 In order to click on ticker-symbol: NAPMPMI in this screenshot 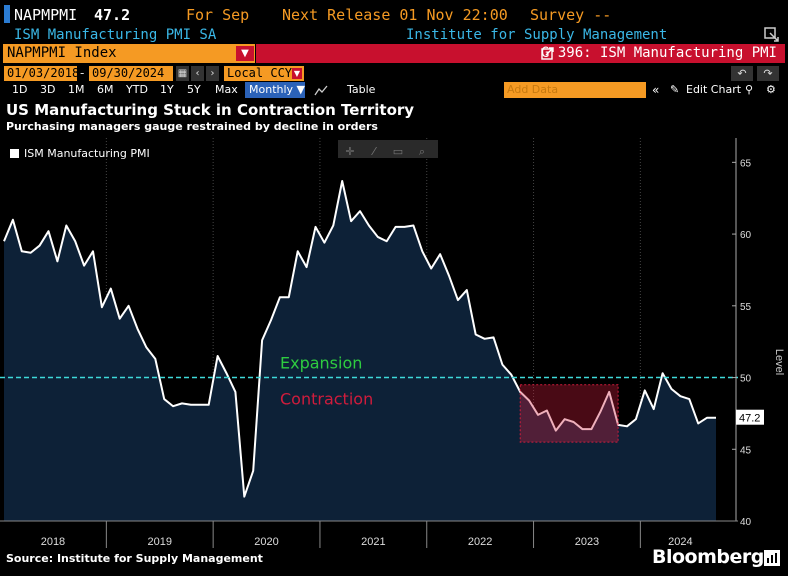, I will do `click(46, 15)`.